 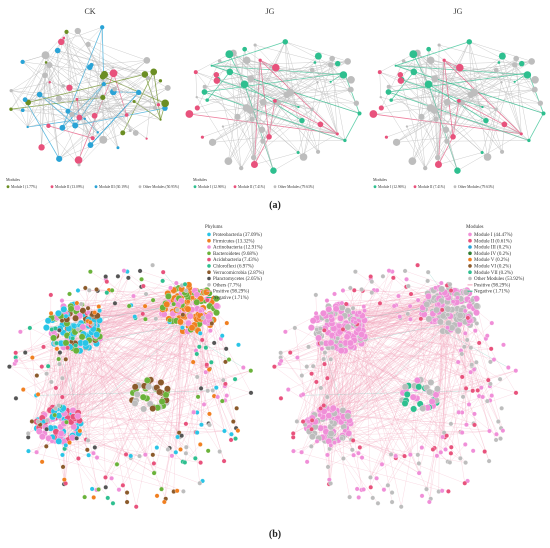 I want to click on legend-label: Module II (13.09%), so click(x=70, y=187).